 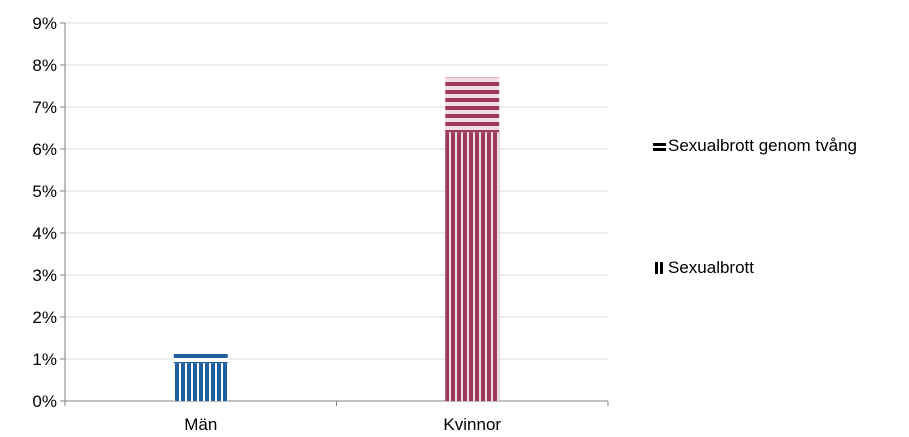 I want to click on legend-item-tvang: Sexualbrott genom tvång, so click(x=755, y=146).